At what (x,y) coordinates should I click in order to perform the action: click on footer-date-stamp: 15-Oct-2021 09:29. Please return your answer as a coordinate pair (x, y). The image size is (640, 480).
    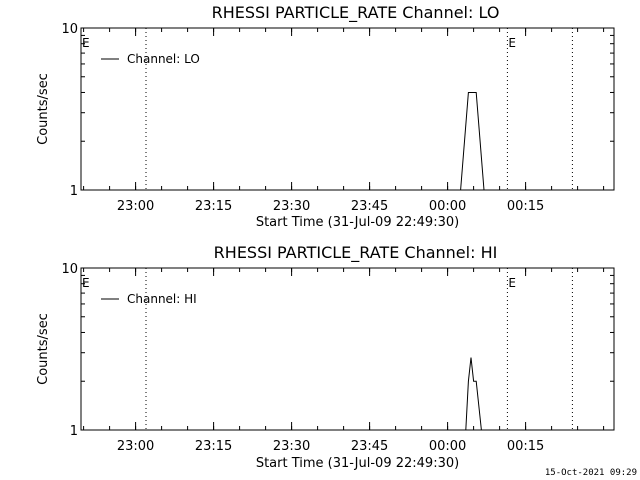
    Looking at the image, I should click on (590, 473).